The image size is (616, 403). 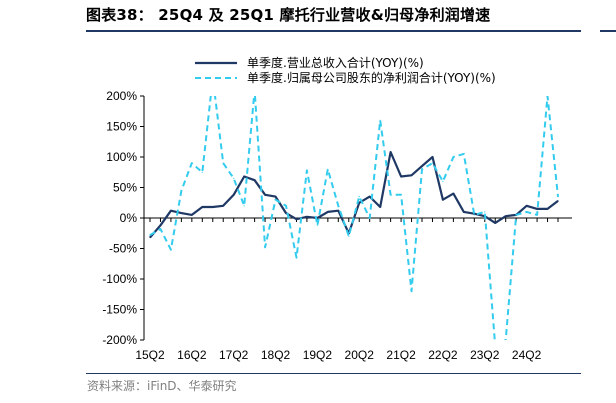 I want to click on x-tick-label: 15Q2, so click(x=150, y=355).